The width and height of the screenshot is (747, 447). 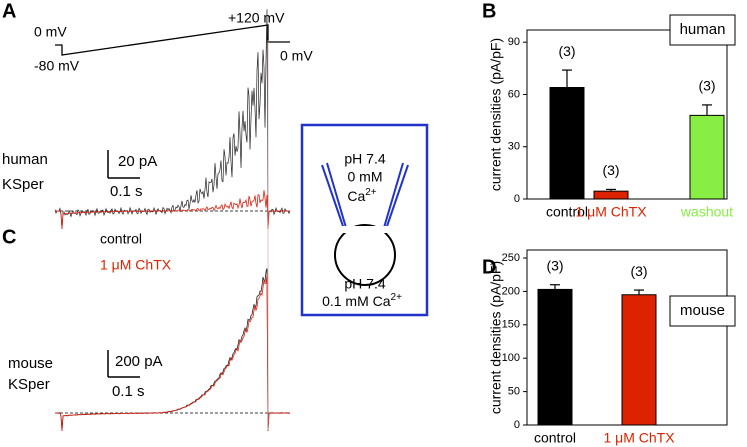 What do you see at coordinates (511, 358) in the screenshot?
I see `y-tick-label: 100` at bounding box center [511, 358].